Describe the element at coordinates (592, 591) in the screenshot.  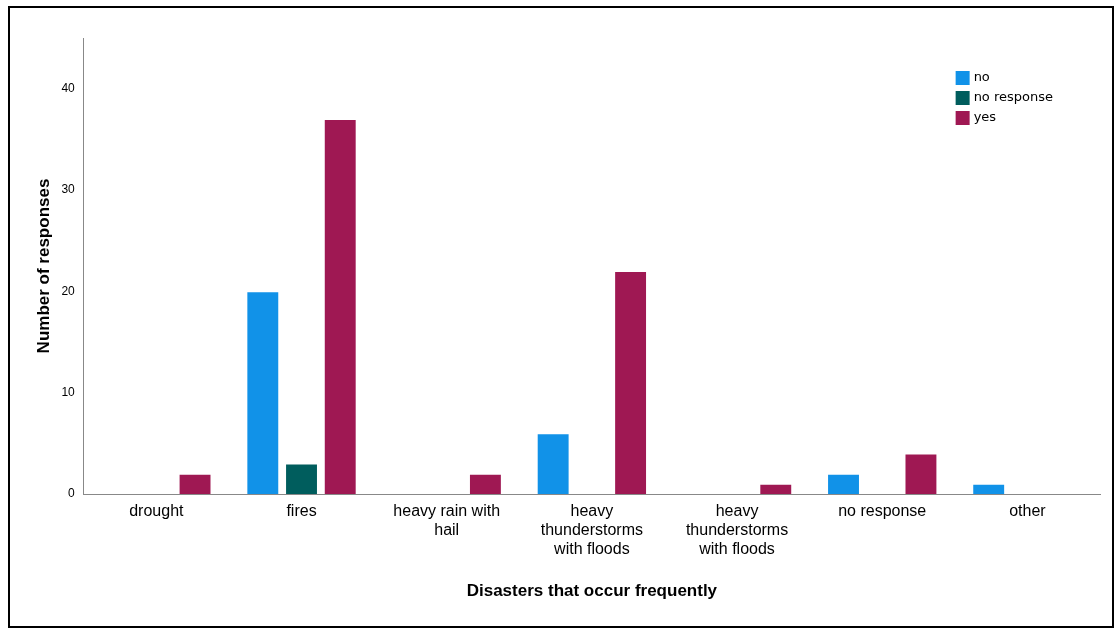
I see `x-axis-title: Disasters that occur frequently` at that location.